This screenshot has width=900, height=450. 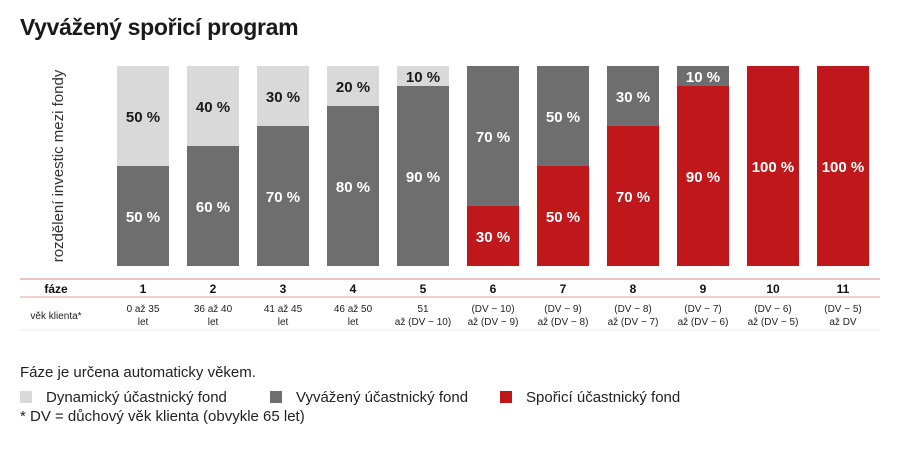 I want to click on data-label: 20 %, so click(x=353, y=87).